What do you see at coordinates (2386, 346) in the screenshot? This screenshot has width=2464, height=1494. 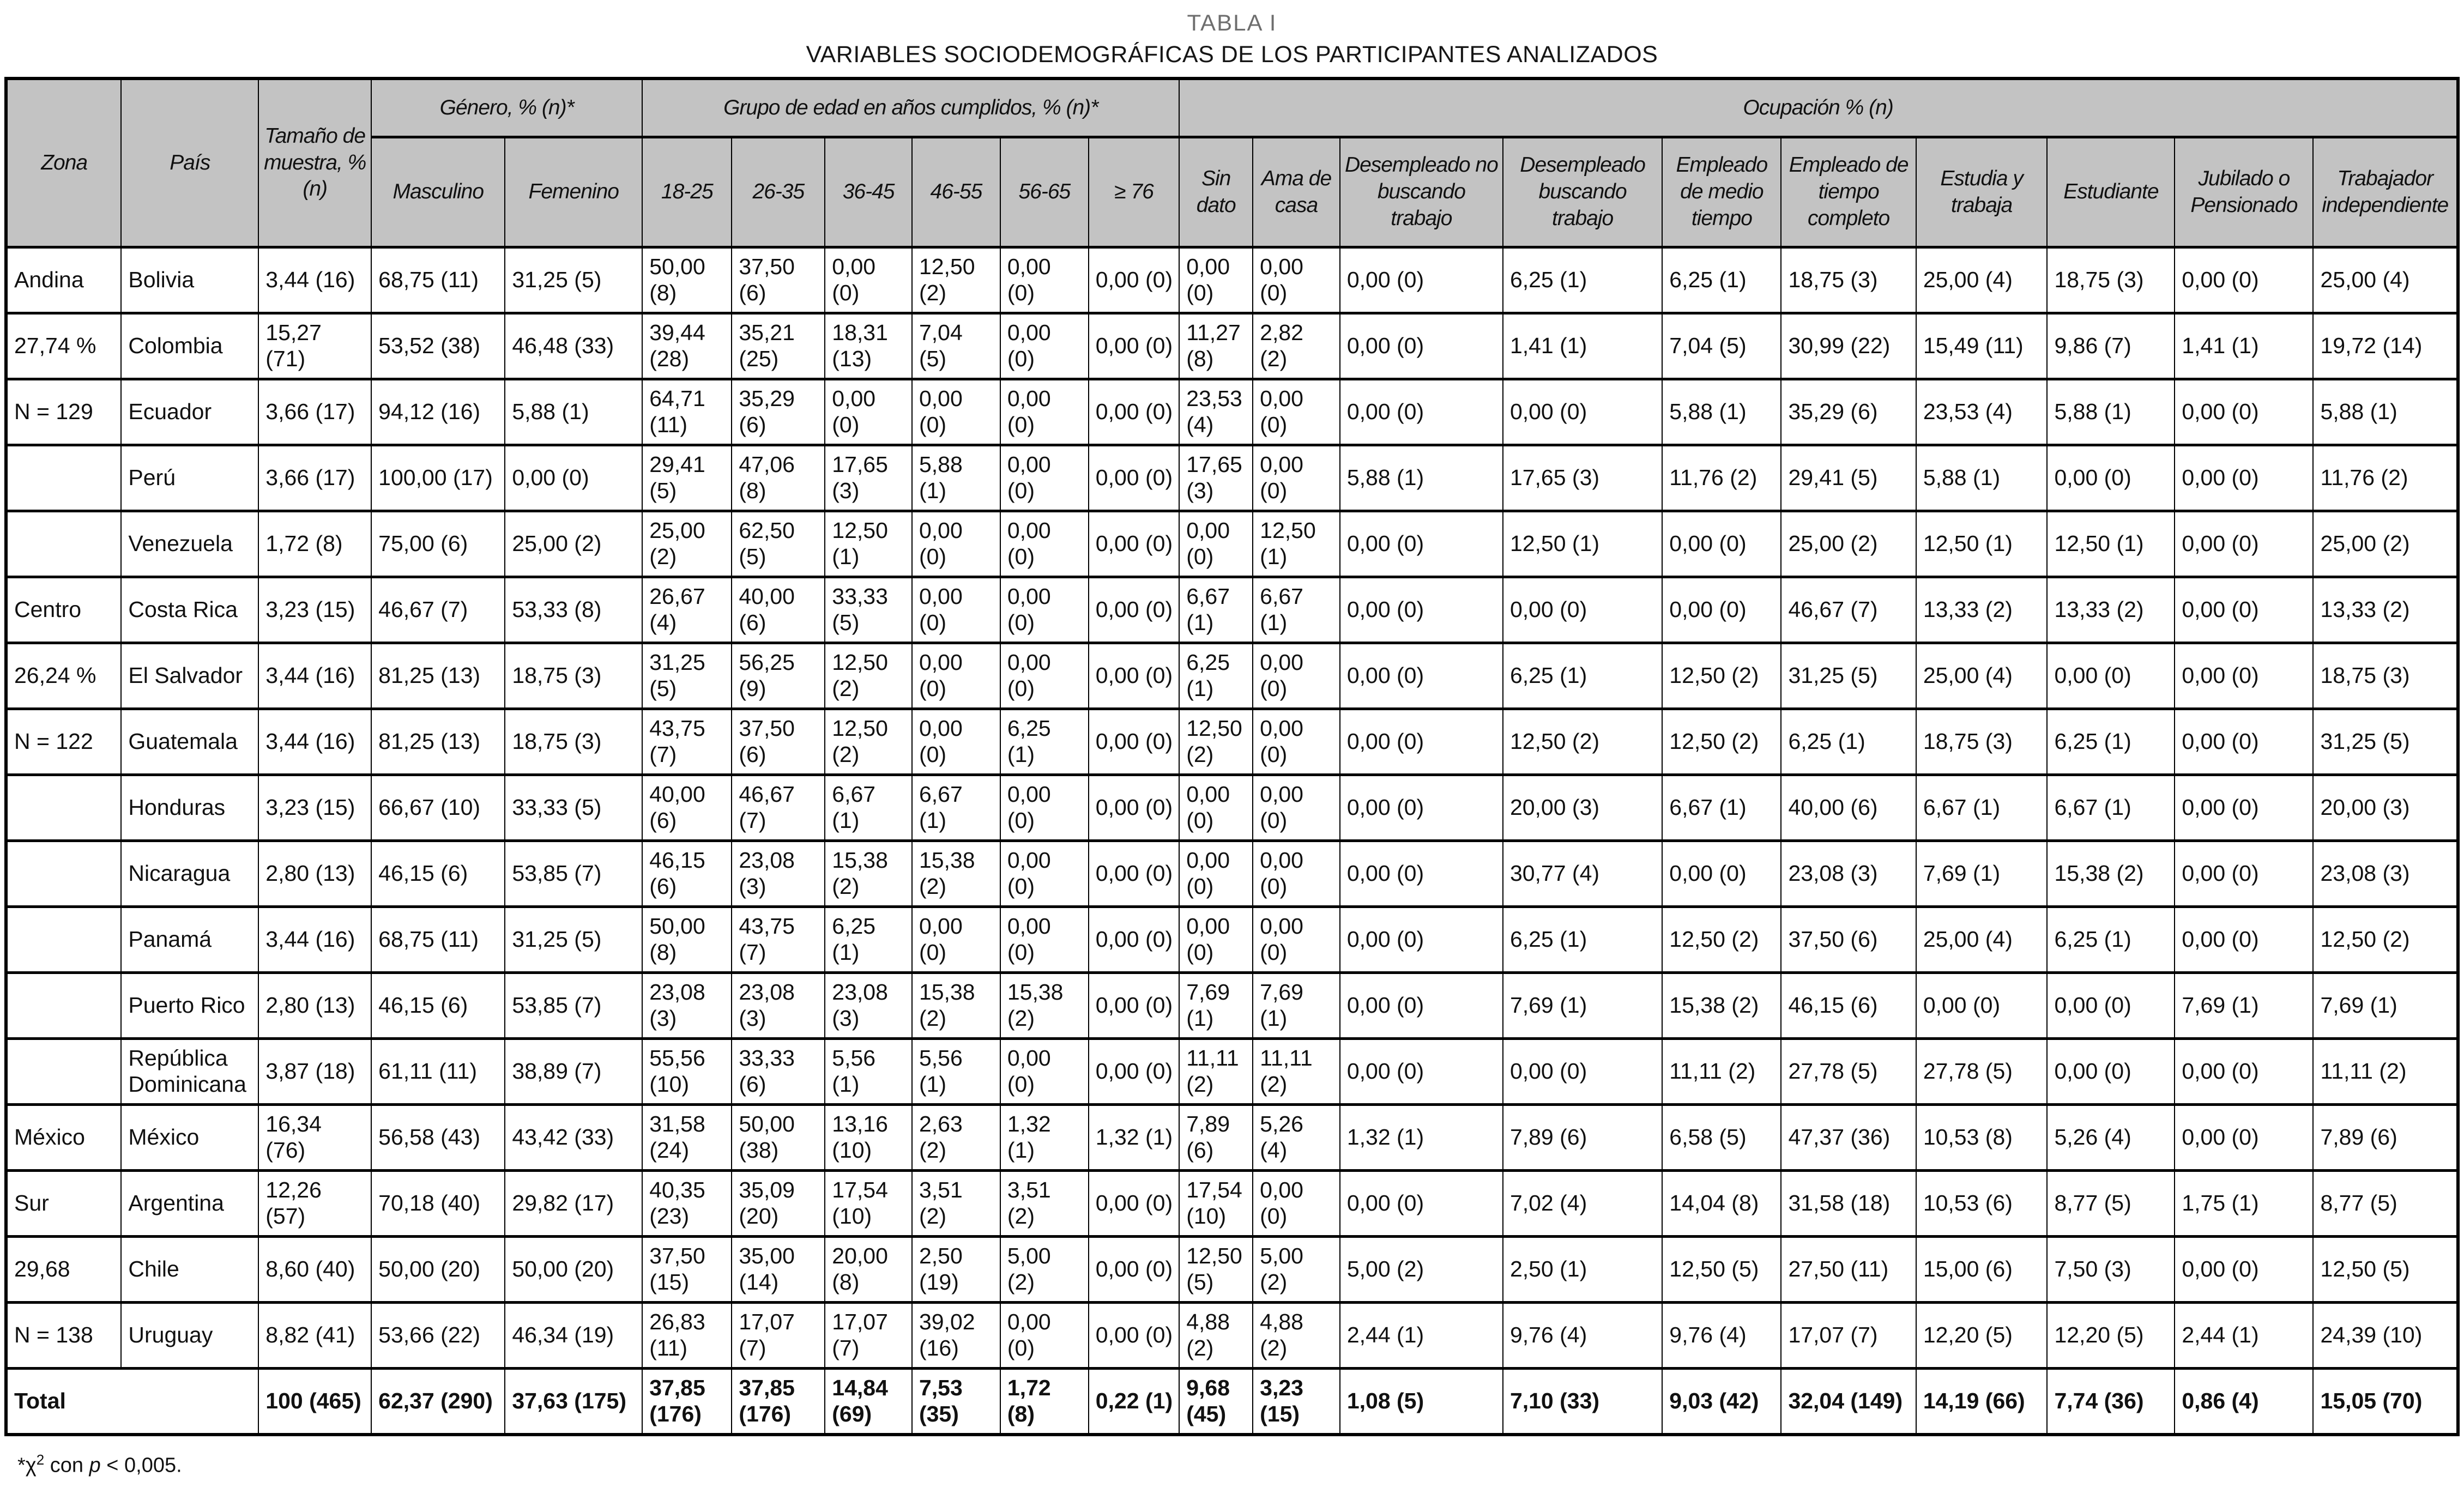 I see `data-cell: 19,72 (14)` at bounding box center [2386, 346].